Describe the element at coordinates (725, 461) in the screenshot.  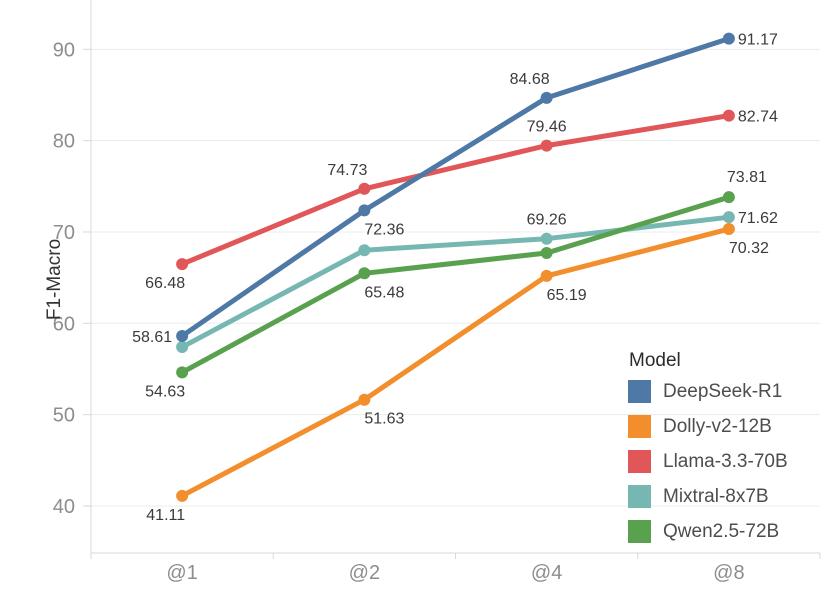
I see `legend-item-label: Llama-3.3-70B` at that location.